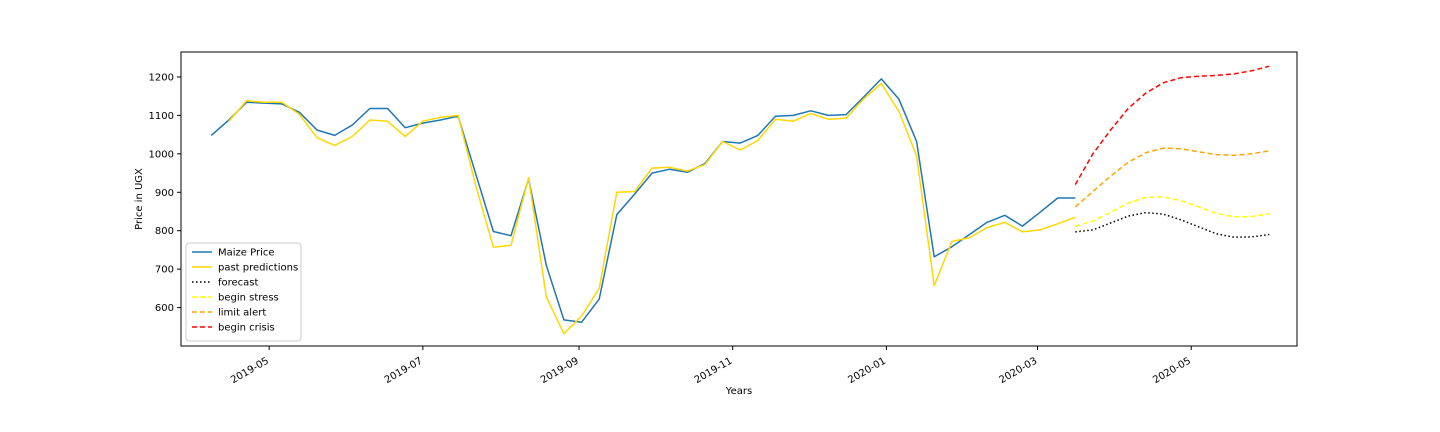 This screenshot has height=432, width=1440. I want to click on y-tick-label: 1000, so click(161, 154).